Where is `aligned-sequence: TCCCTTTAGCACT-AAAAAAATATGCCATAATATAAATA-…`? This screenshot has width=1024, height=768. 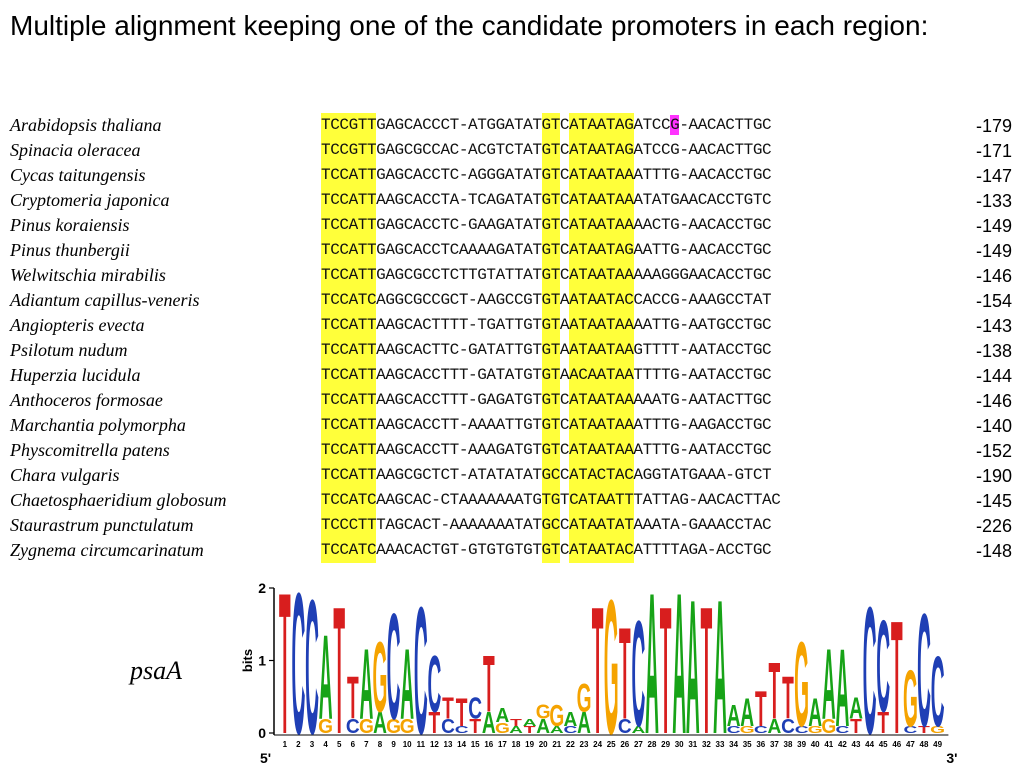
aligned-sequence: TCCCTTTAGCACT-AAAAAAATATGCCATAATATAAATA-… is located at coordinates (546, 525).